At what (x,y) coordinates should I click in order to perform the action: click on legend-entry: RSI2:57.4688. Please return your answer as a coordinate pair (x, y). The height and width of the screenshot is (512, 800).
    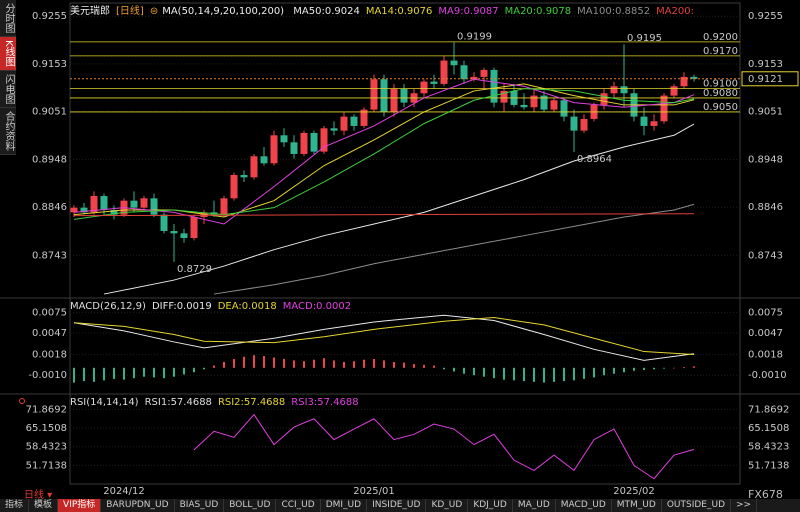
    Looking at the image, I should click on (251, 402).